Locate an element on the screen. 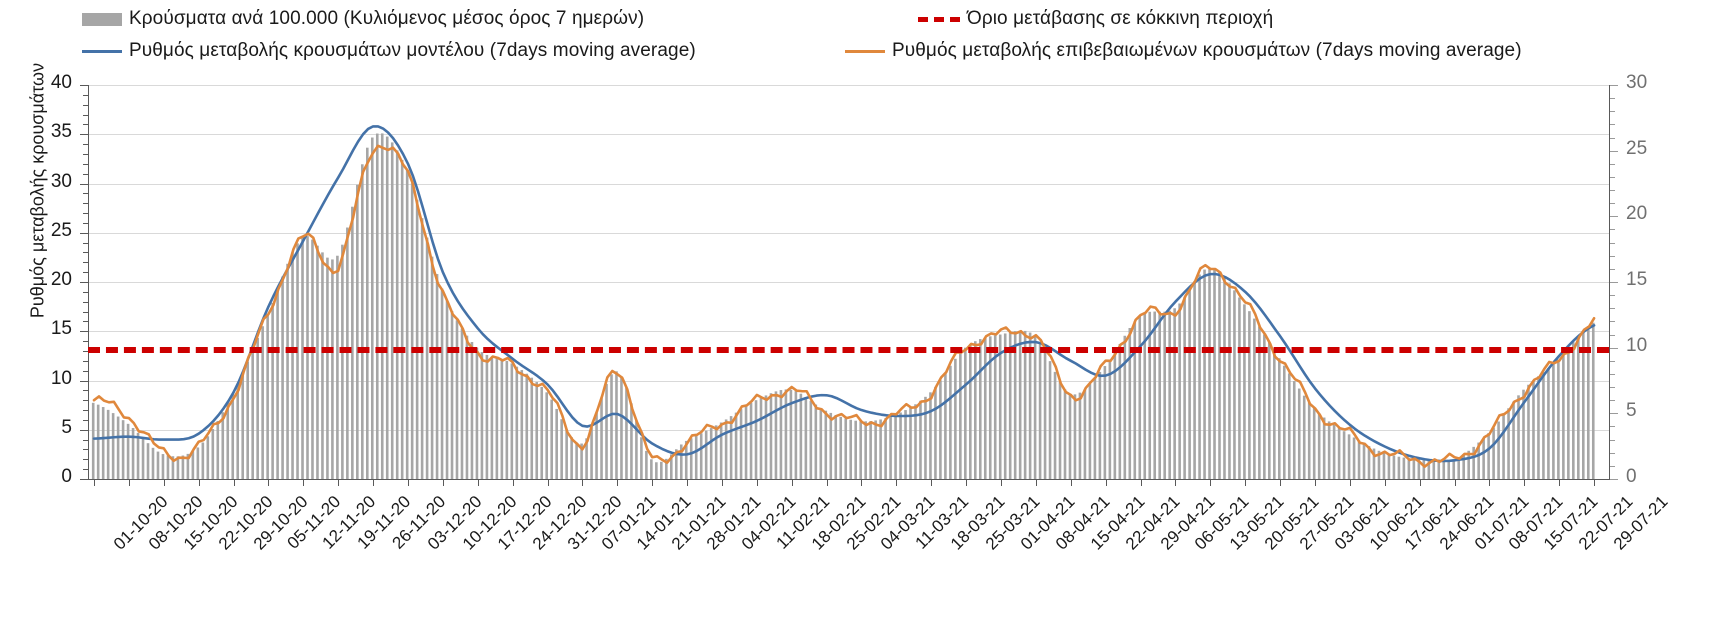  x-axis-line is located at coordinates (849, 479).